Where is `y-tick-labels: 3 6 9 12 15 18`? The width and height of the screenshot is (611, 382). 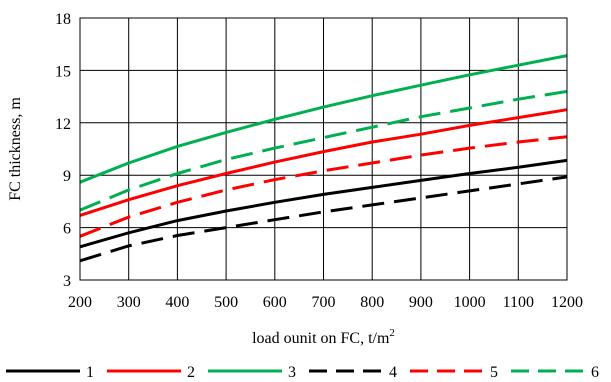
y-tick-labels: 3 6 9 12 15 18 is located at coordinates (63, 150).